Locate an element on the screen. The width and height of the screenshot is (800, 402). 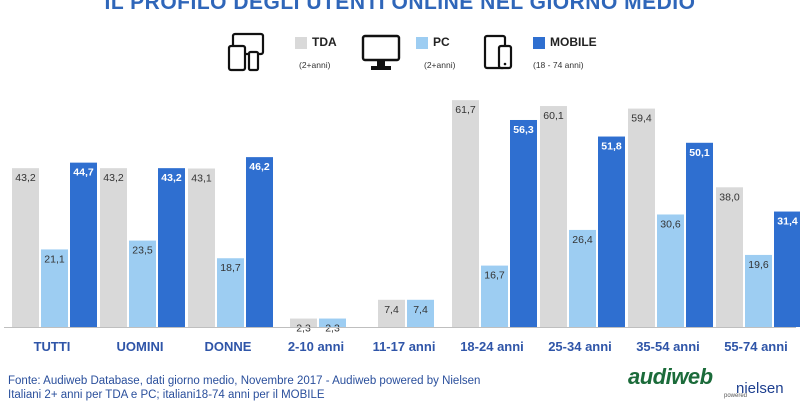
data-label-mobile-5: 56,3 is located at coordinates (523, 130).